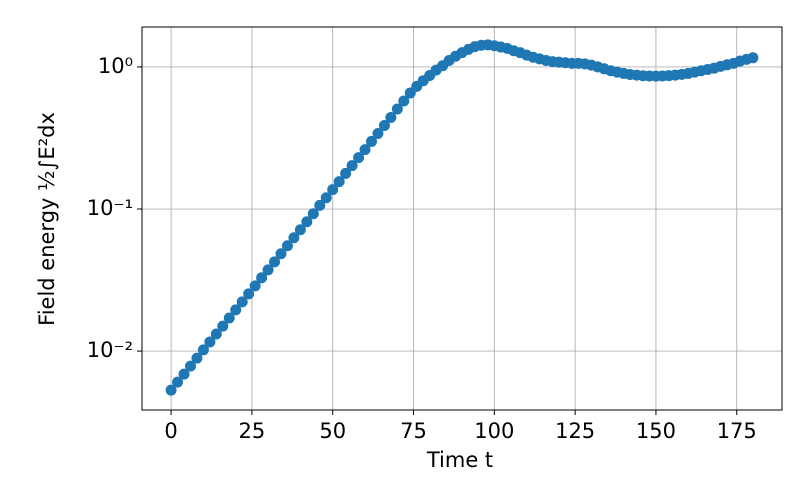  Describe the element at coordinates (332, 431) in the screenshot. I see `x-tick-label: 50` at that location.